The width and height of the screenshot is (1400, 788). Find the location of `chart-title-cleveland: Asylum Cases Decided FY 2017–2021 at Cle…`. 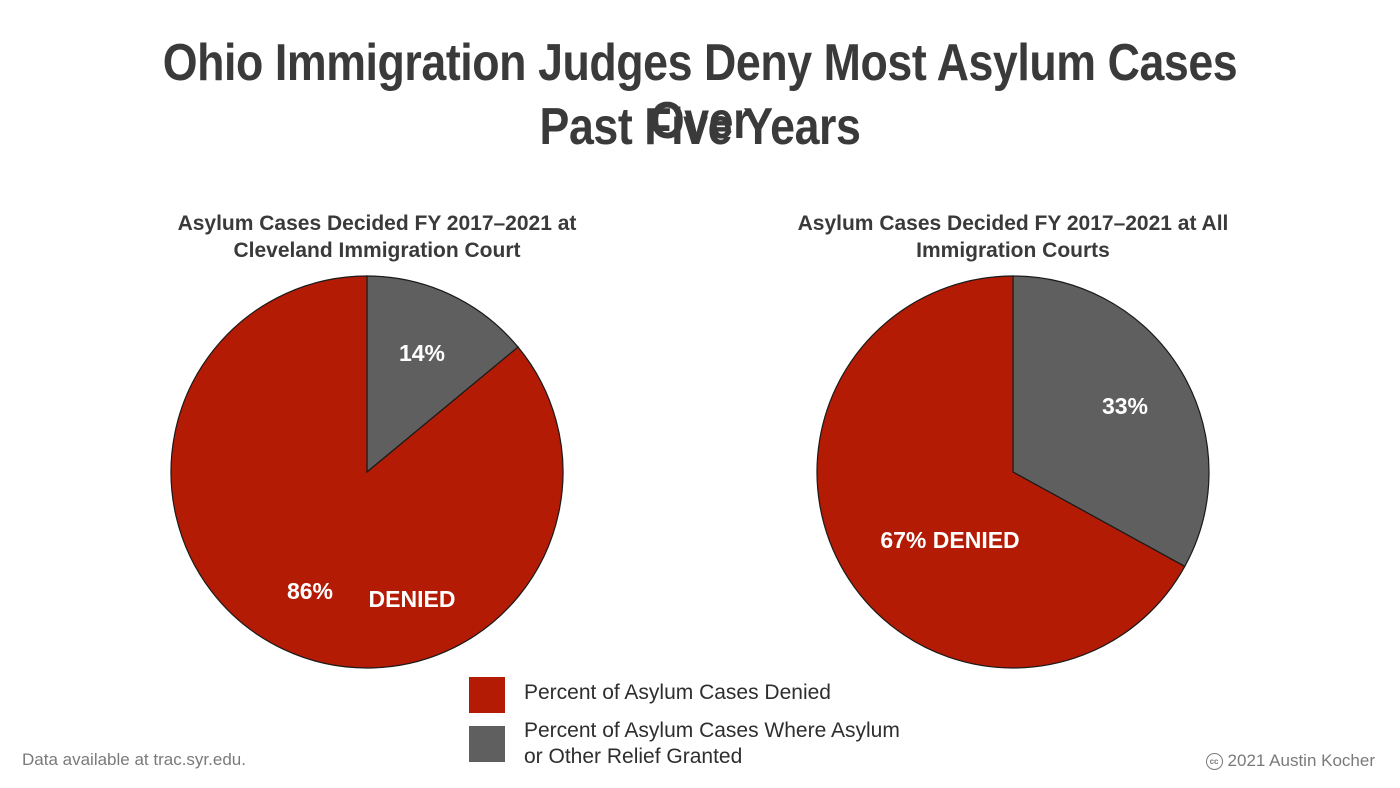

chart-title-cleveland: Asylum Cases Decided FY 2017–2021 at Cle… is located at coordinates (377, 237).